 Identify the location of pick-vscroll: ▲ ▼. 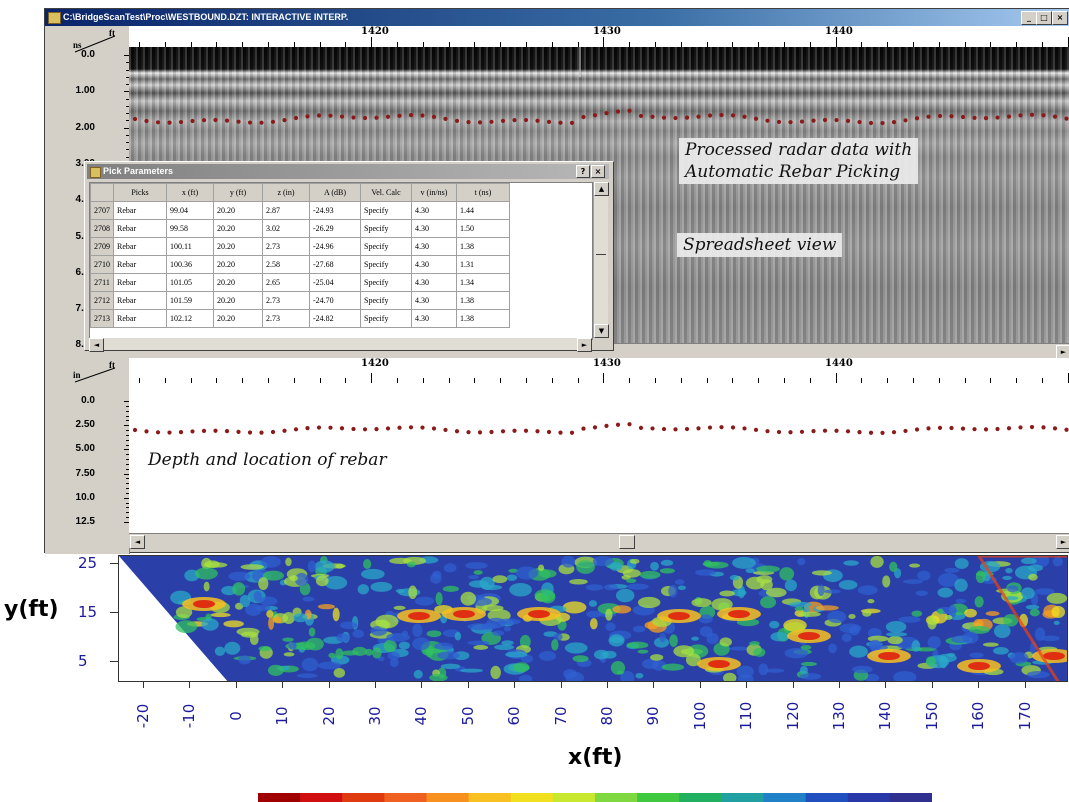
(601, 260).